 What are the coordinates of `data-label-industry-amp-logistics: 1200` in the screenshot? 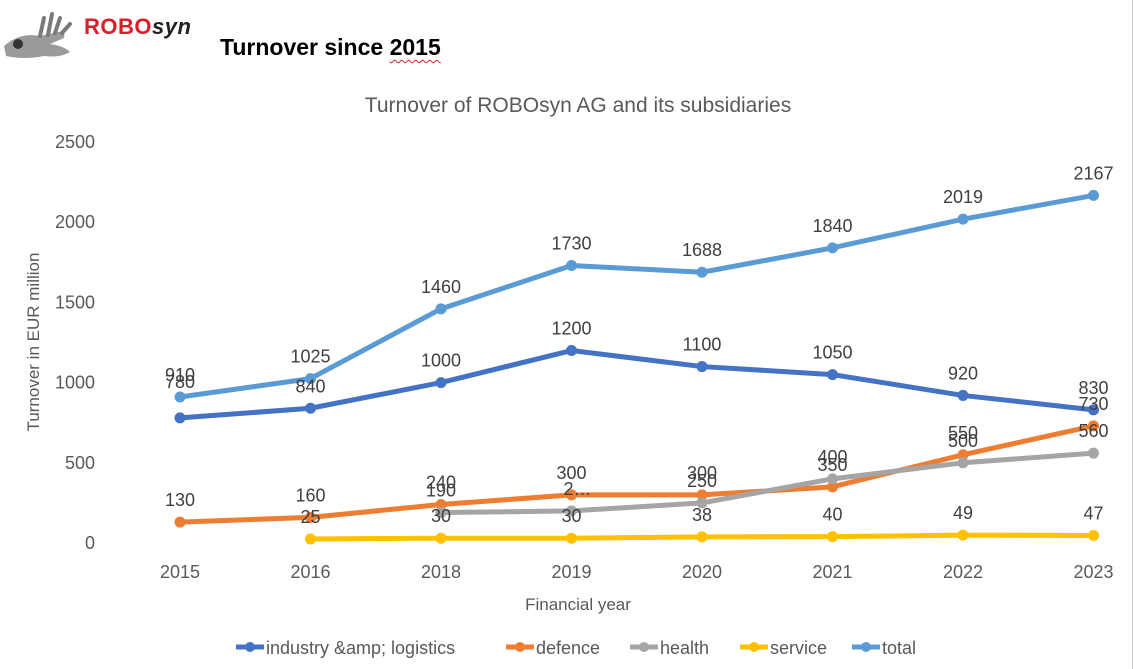 It's located at (571, 329).